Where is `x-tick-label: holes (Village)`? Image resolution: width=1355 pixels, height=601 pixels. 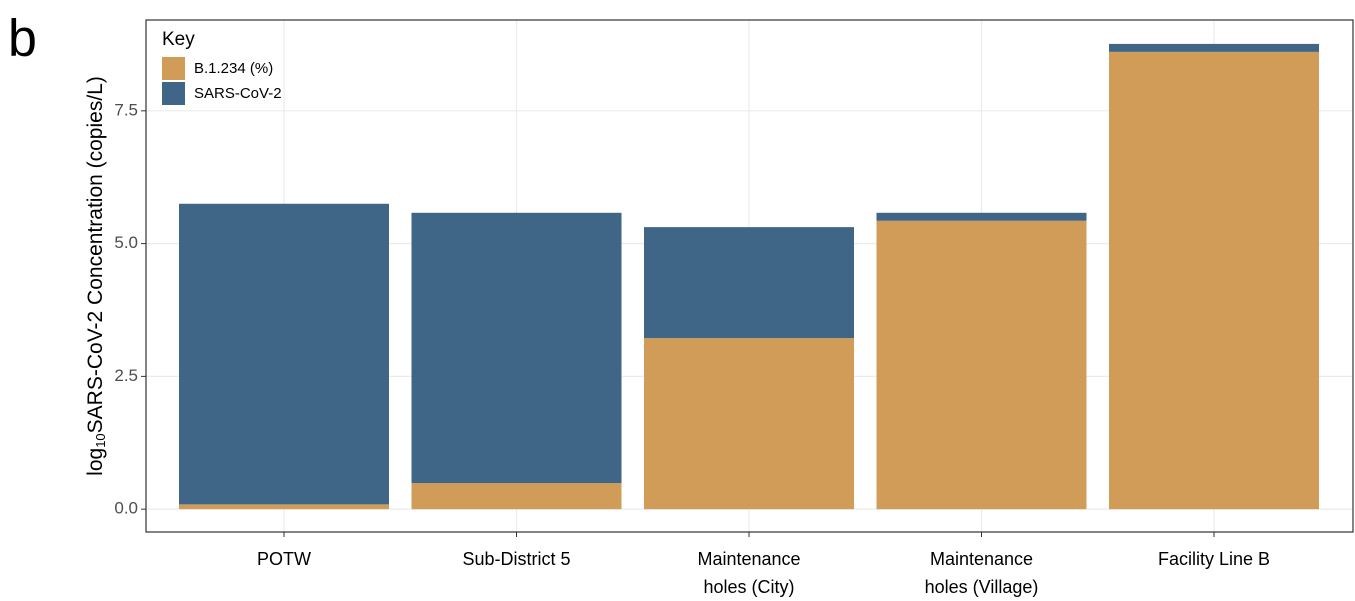
x-tick-label: holes (Village) is located at coordinates (982, 587).